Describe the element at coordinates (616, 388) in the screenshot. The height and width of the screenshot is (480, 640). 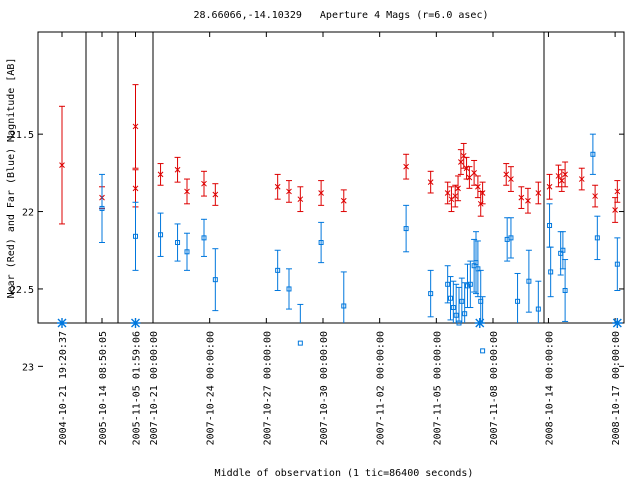
I see `x-tick-label: 2008-10-17 00:00:00` at that location.